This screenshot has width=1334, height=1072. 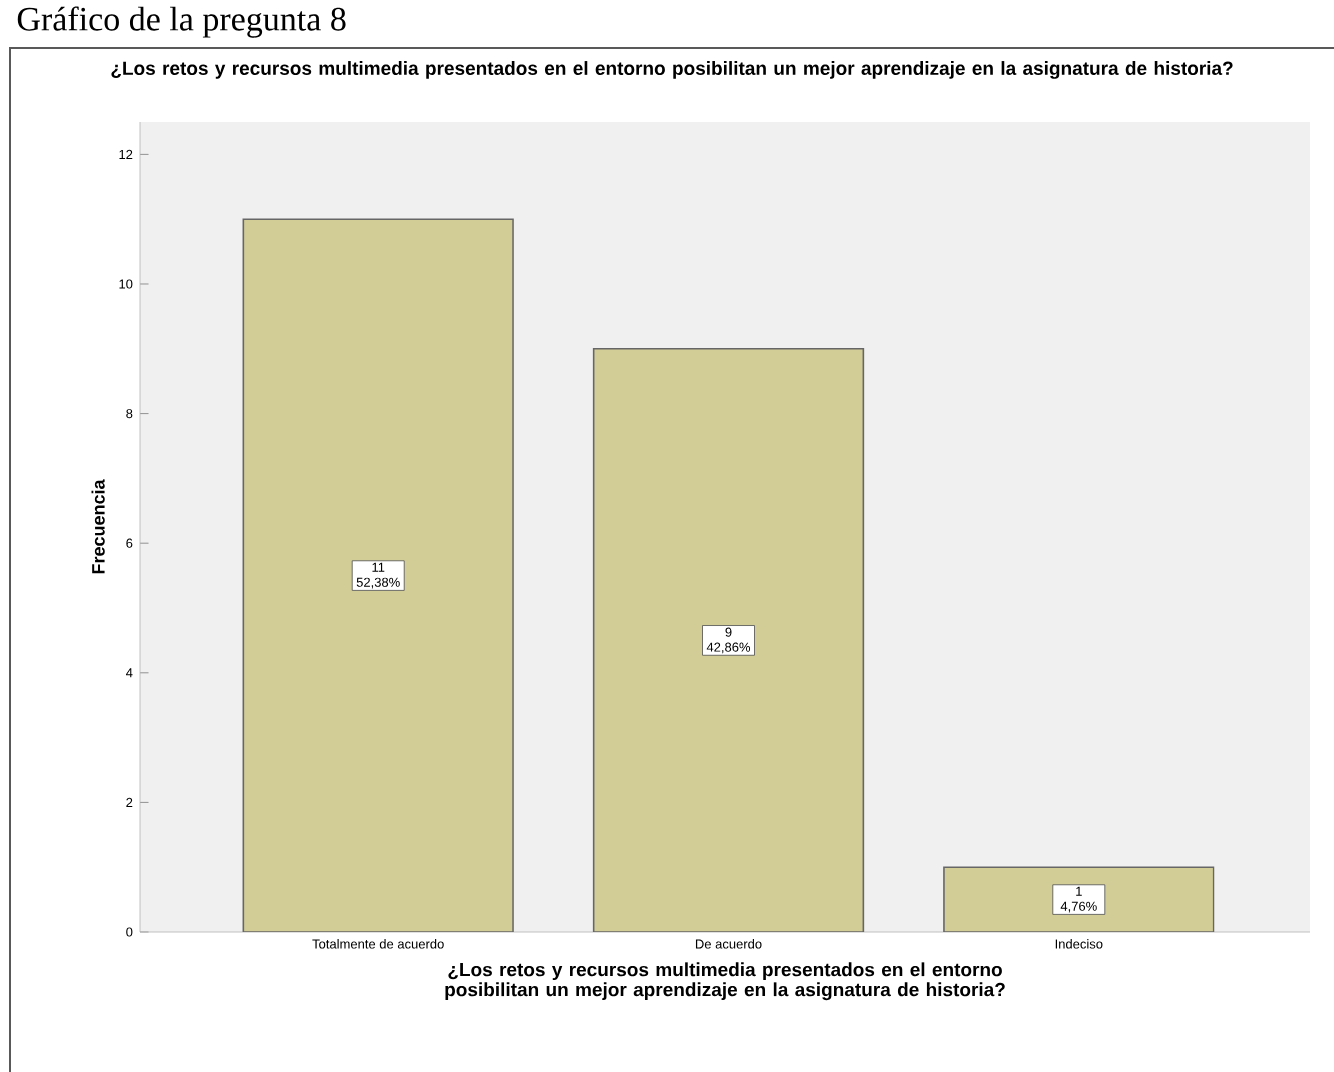 I want to click on text: Gráfico de la pregunta 8, so click(x=181, y=22).